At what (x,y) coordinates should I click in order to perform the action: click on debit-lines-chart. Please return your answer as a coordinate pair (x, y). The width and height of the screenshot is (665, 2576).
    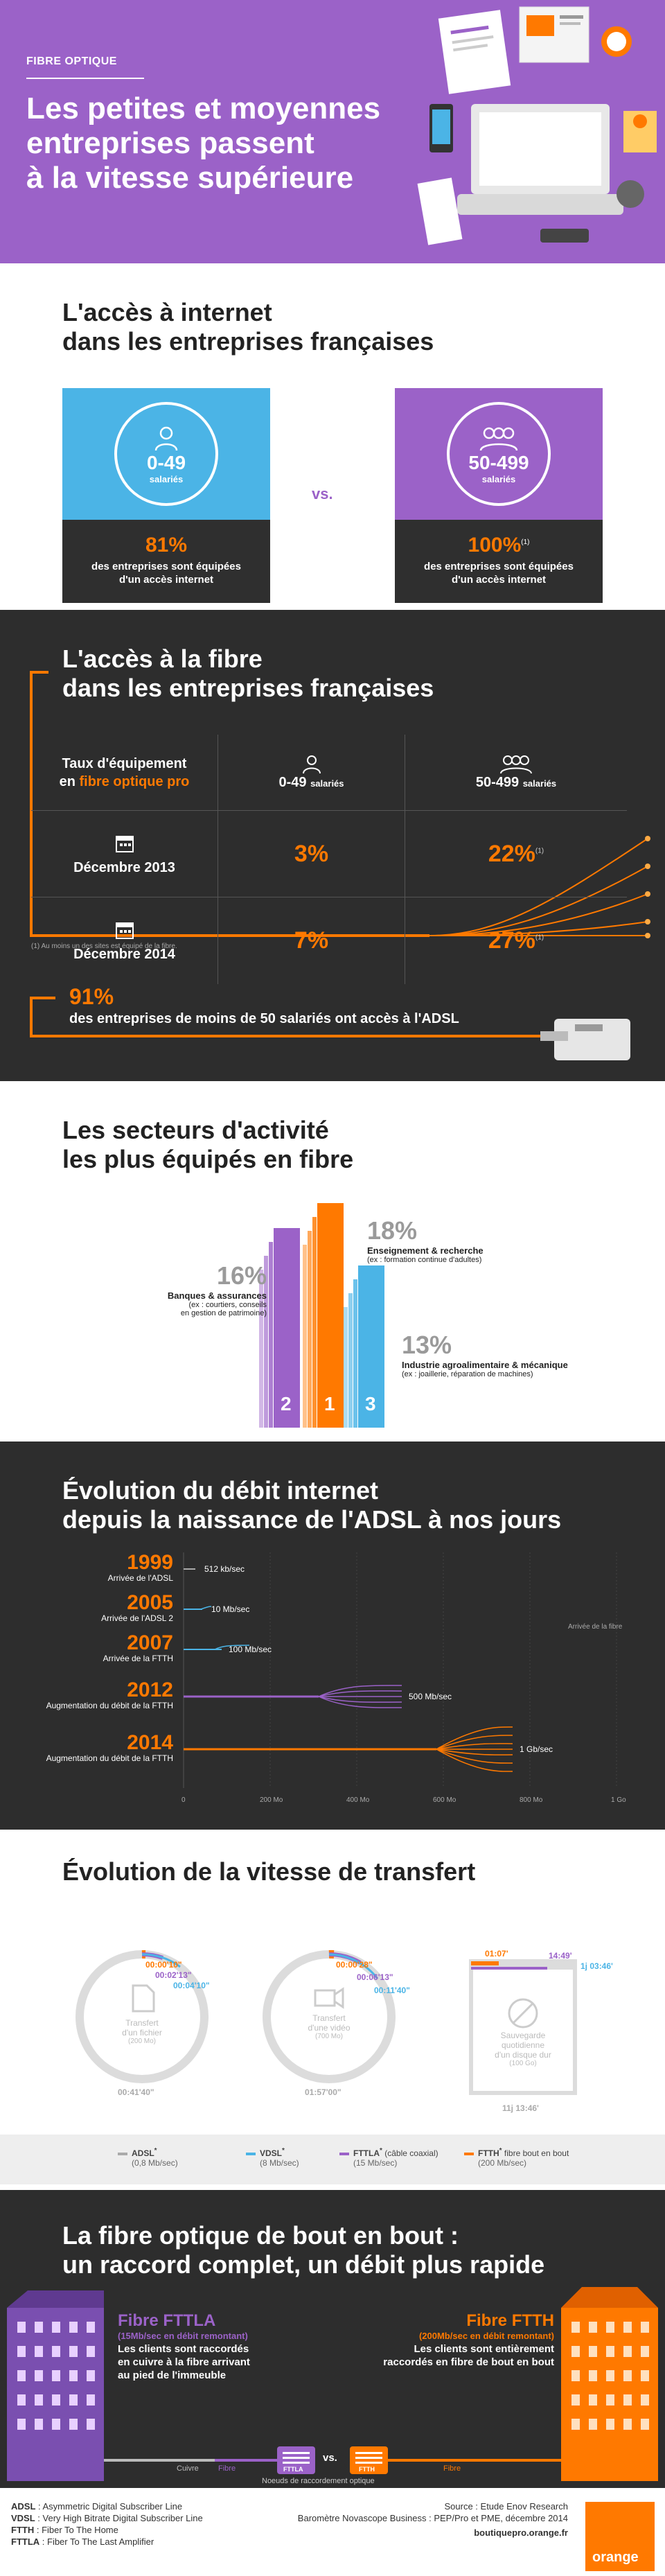
    Looking at the image, I should click on (400, 1670).